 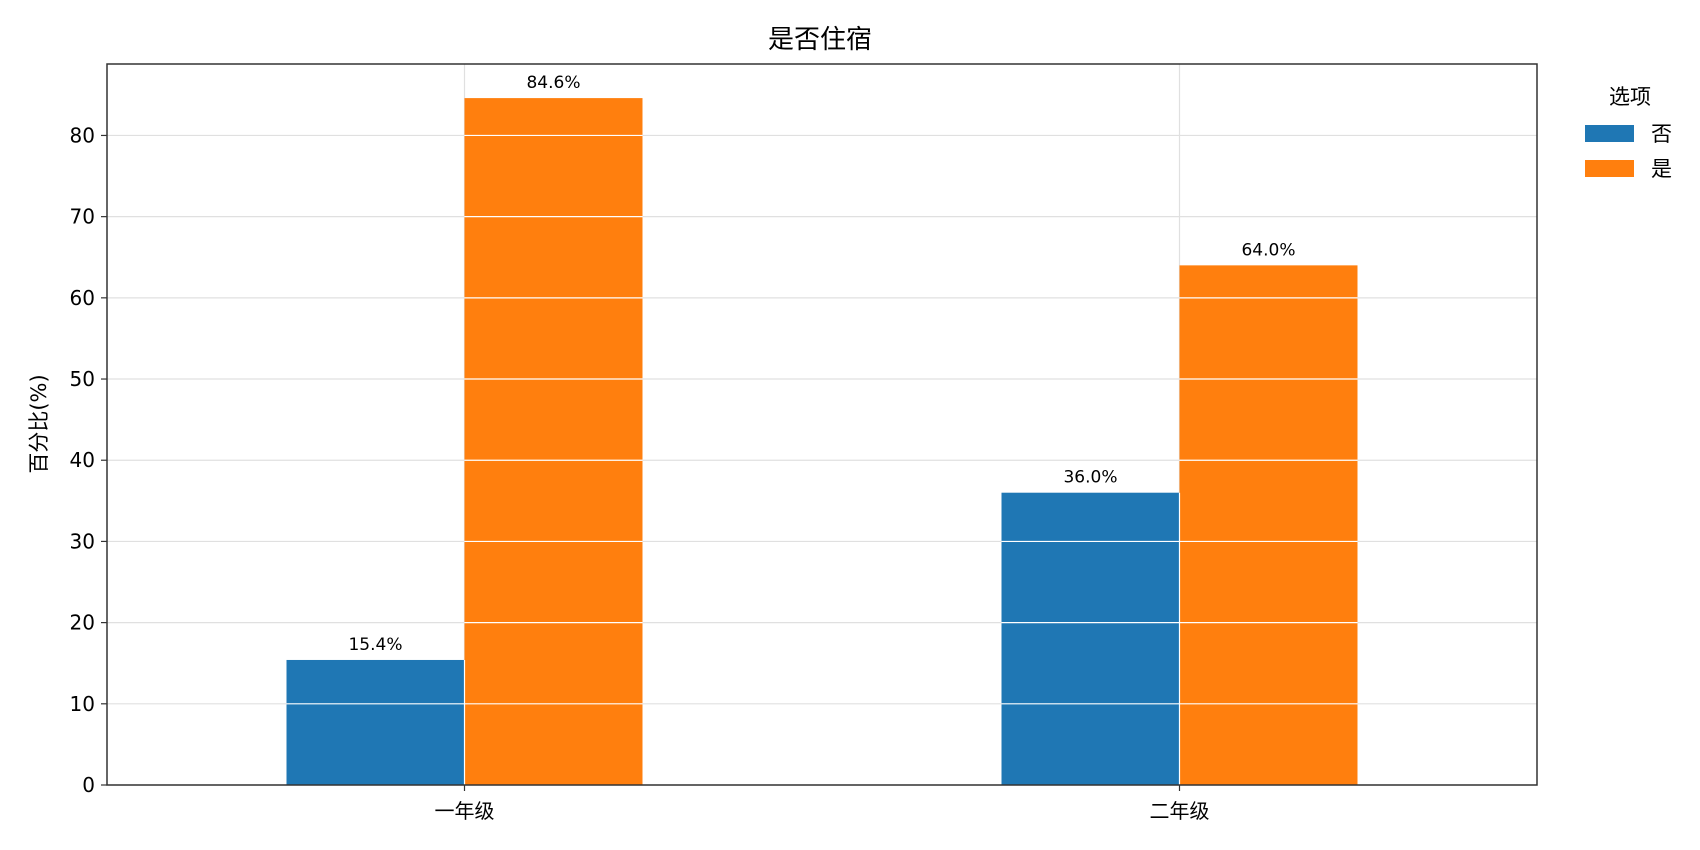 What do you see at coordinates (82, 217) in the screenshot?
I see `y-tick-label: 70` at bounding box center [82, 217].